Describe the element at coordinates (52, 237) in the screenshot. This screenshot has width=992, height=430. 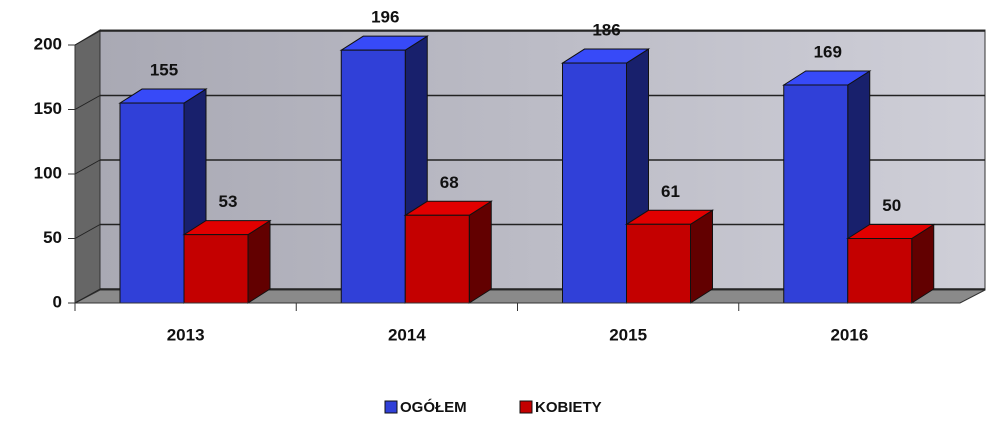
I see `y-tick-label: 50` at that location.